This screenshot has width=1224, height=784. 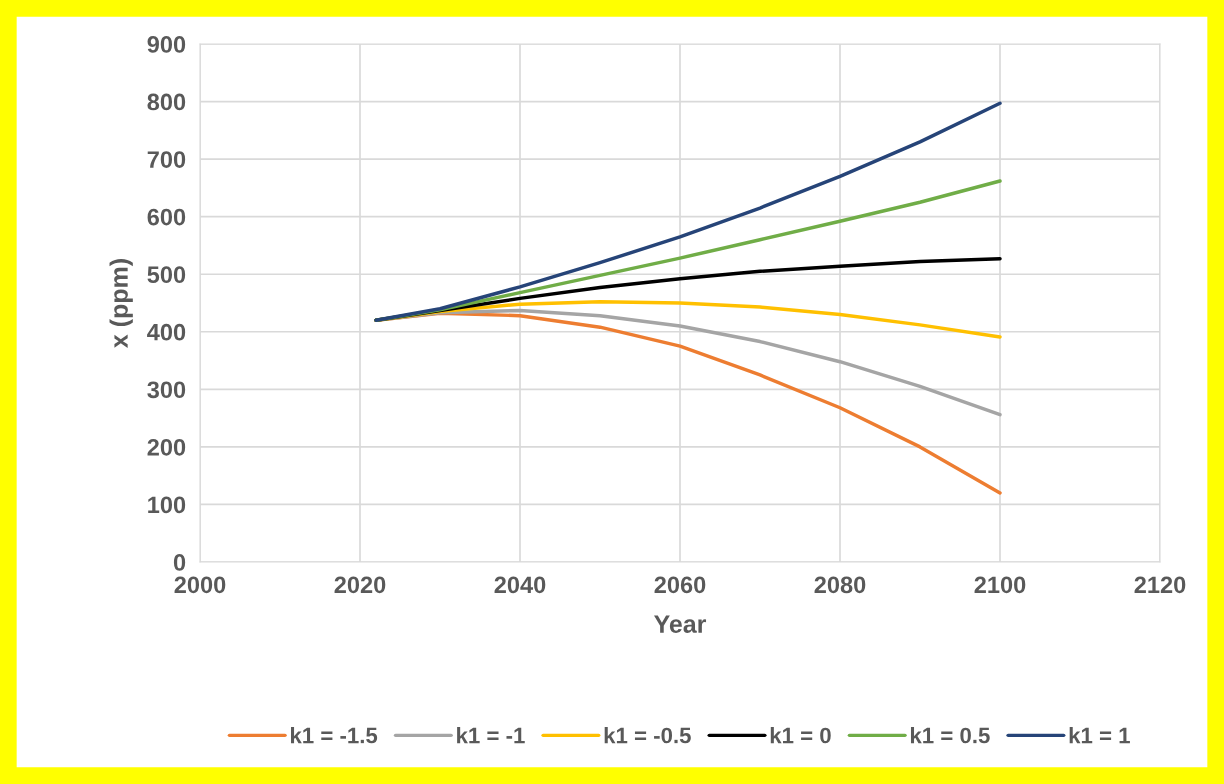 I want to click on legend-label: k1 = 0.5, so click(x=950, y=735).